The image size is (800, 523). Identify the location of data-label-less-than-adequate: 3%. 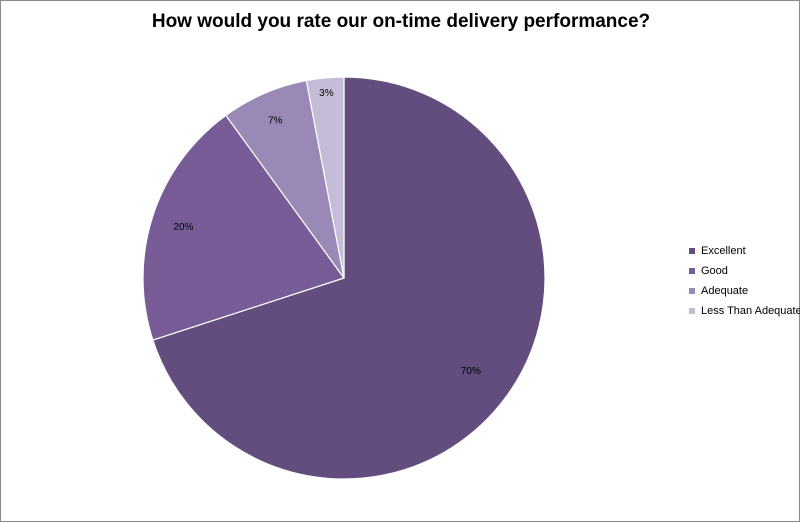
(326, 93).